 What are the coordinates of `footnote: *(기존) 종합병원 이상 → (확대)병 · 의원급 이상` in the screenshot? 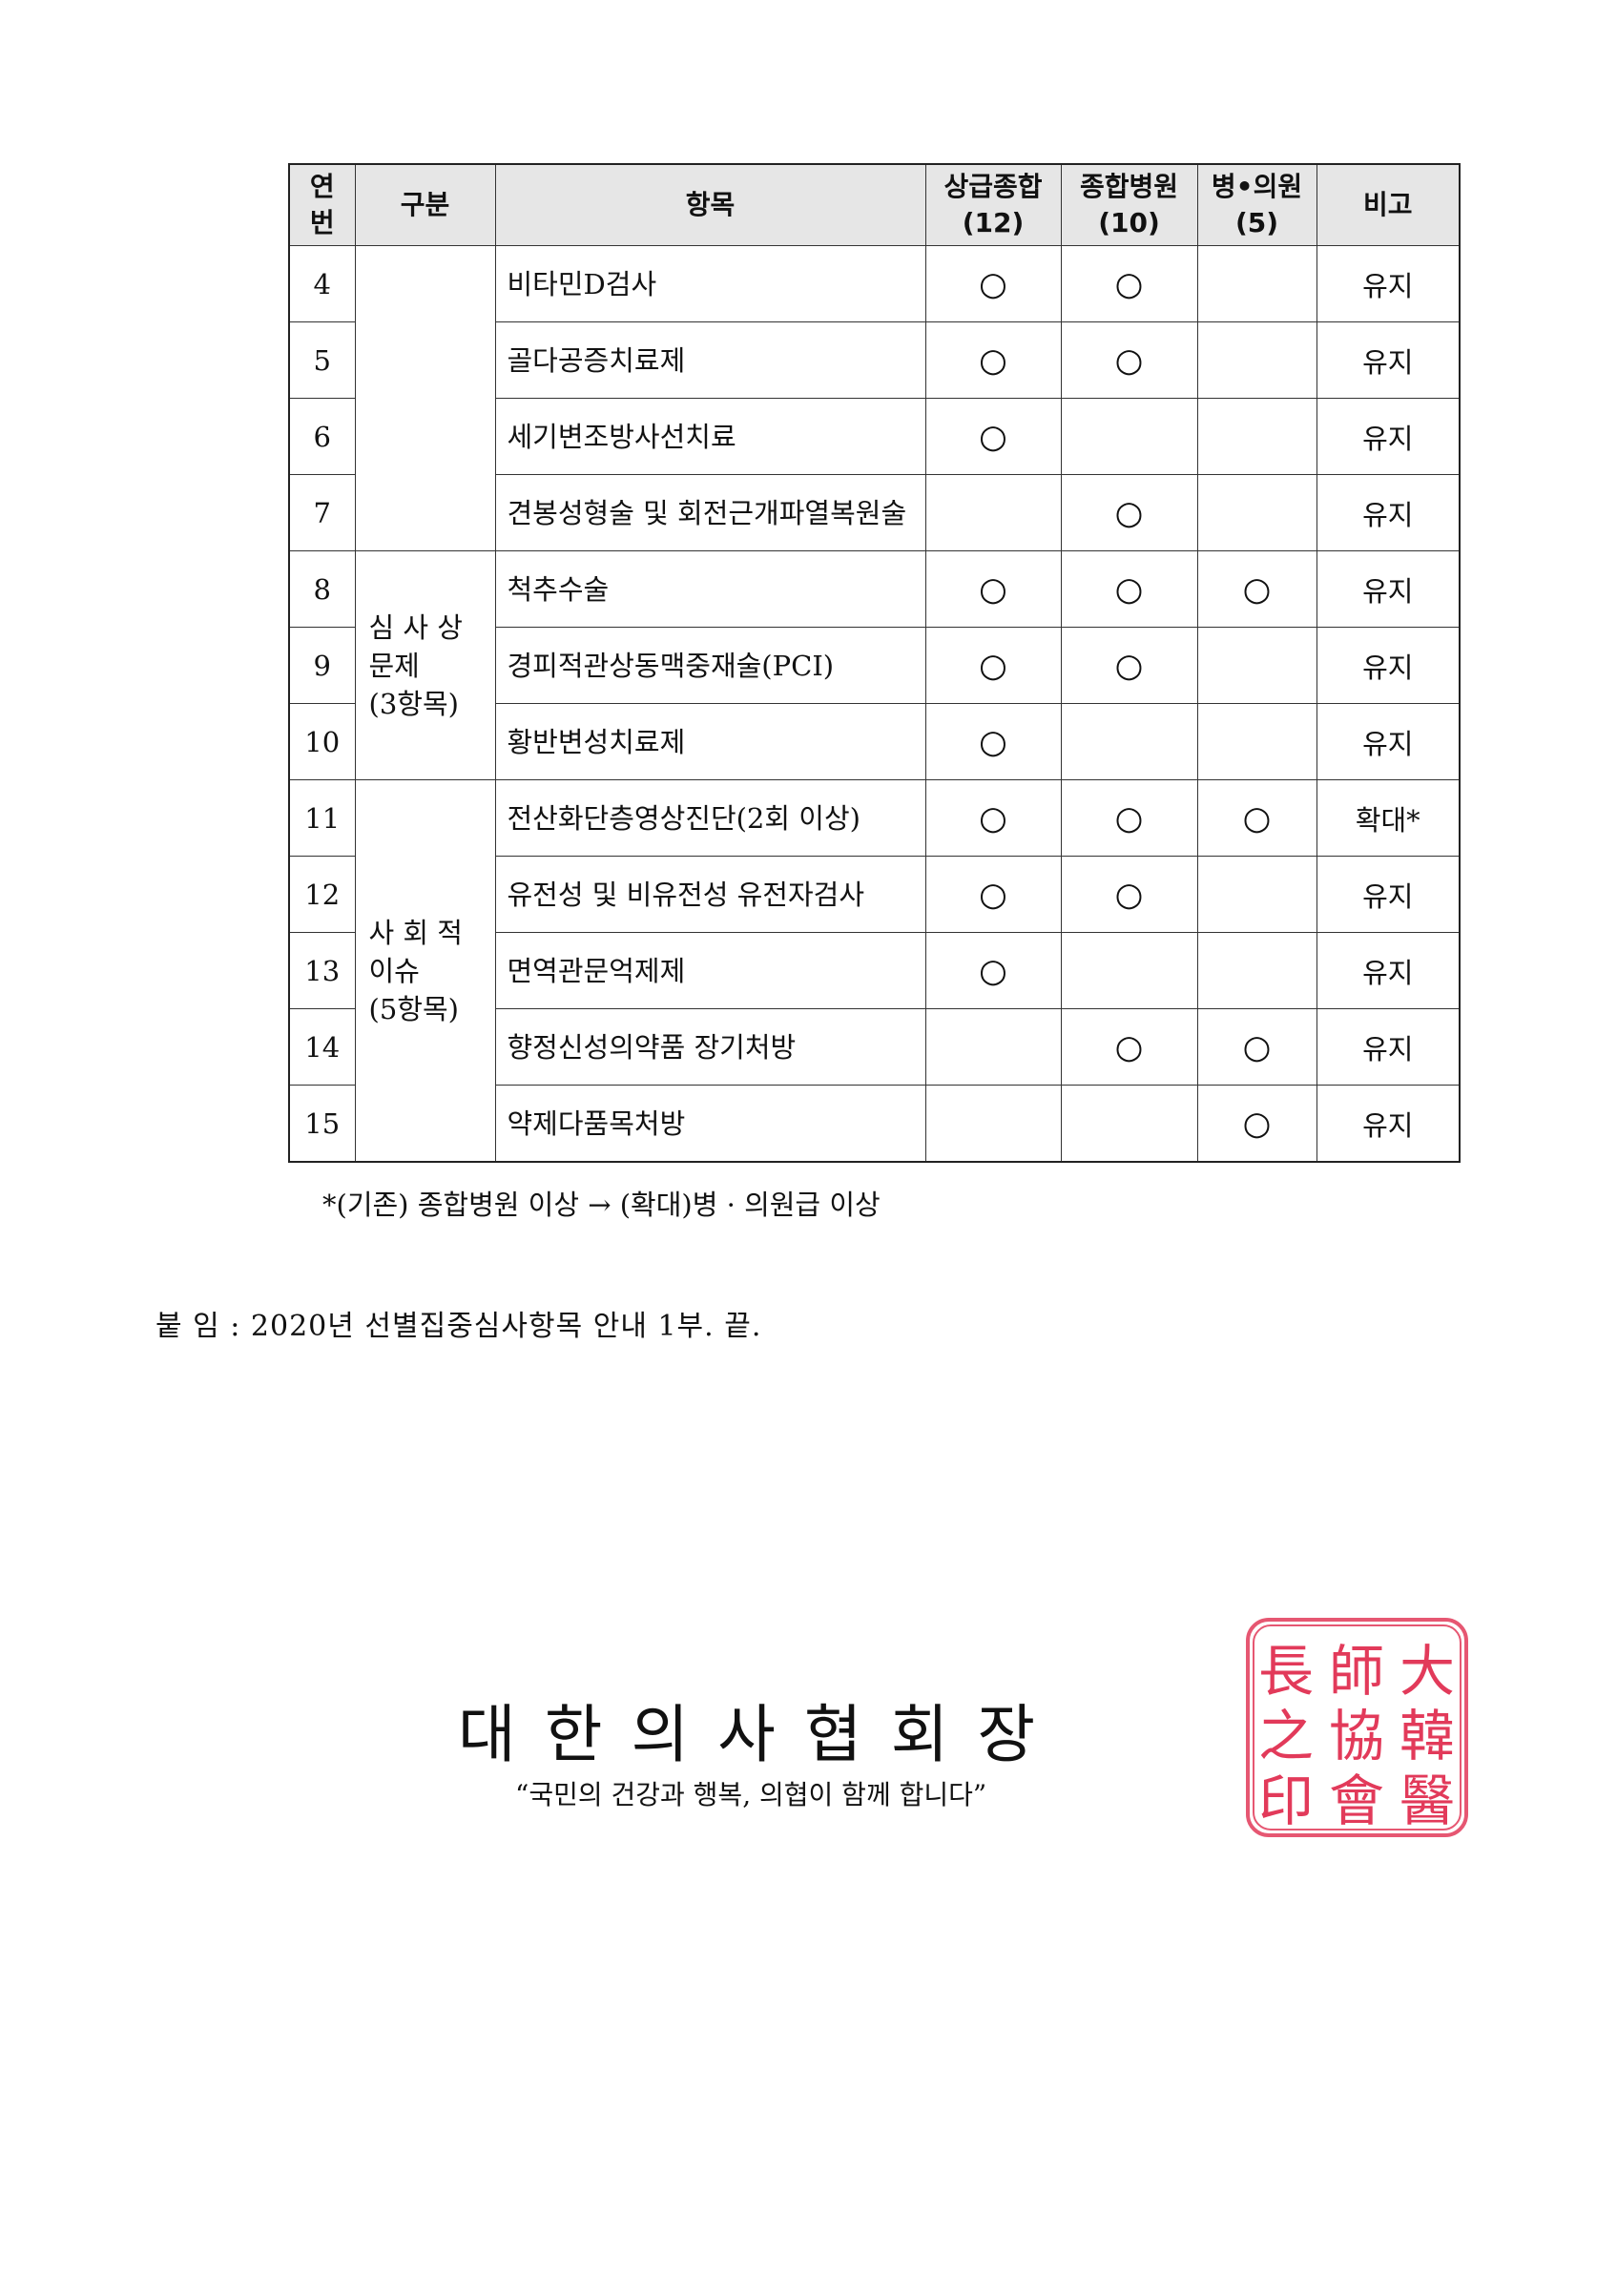 It's located at (601, 1205).